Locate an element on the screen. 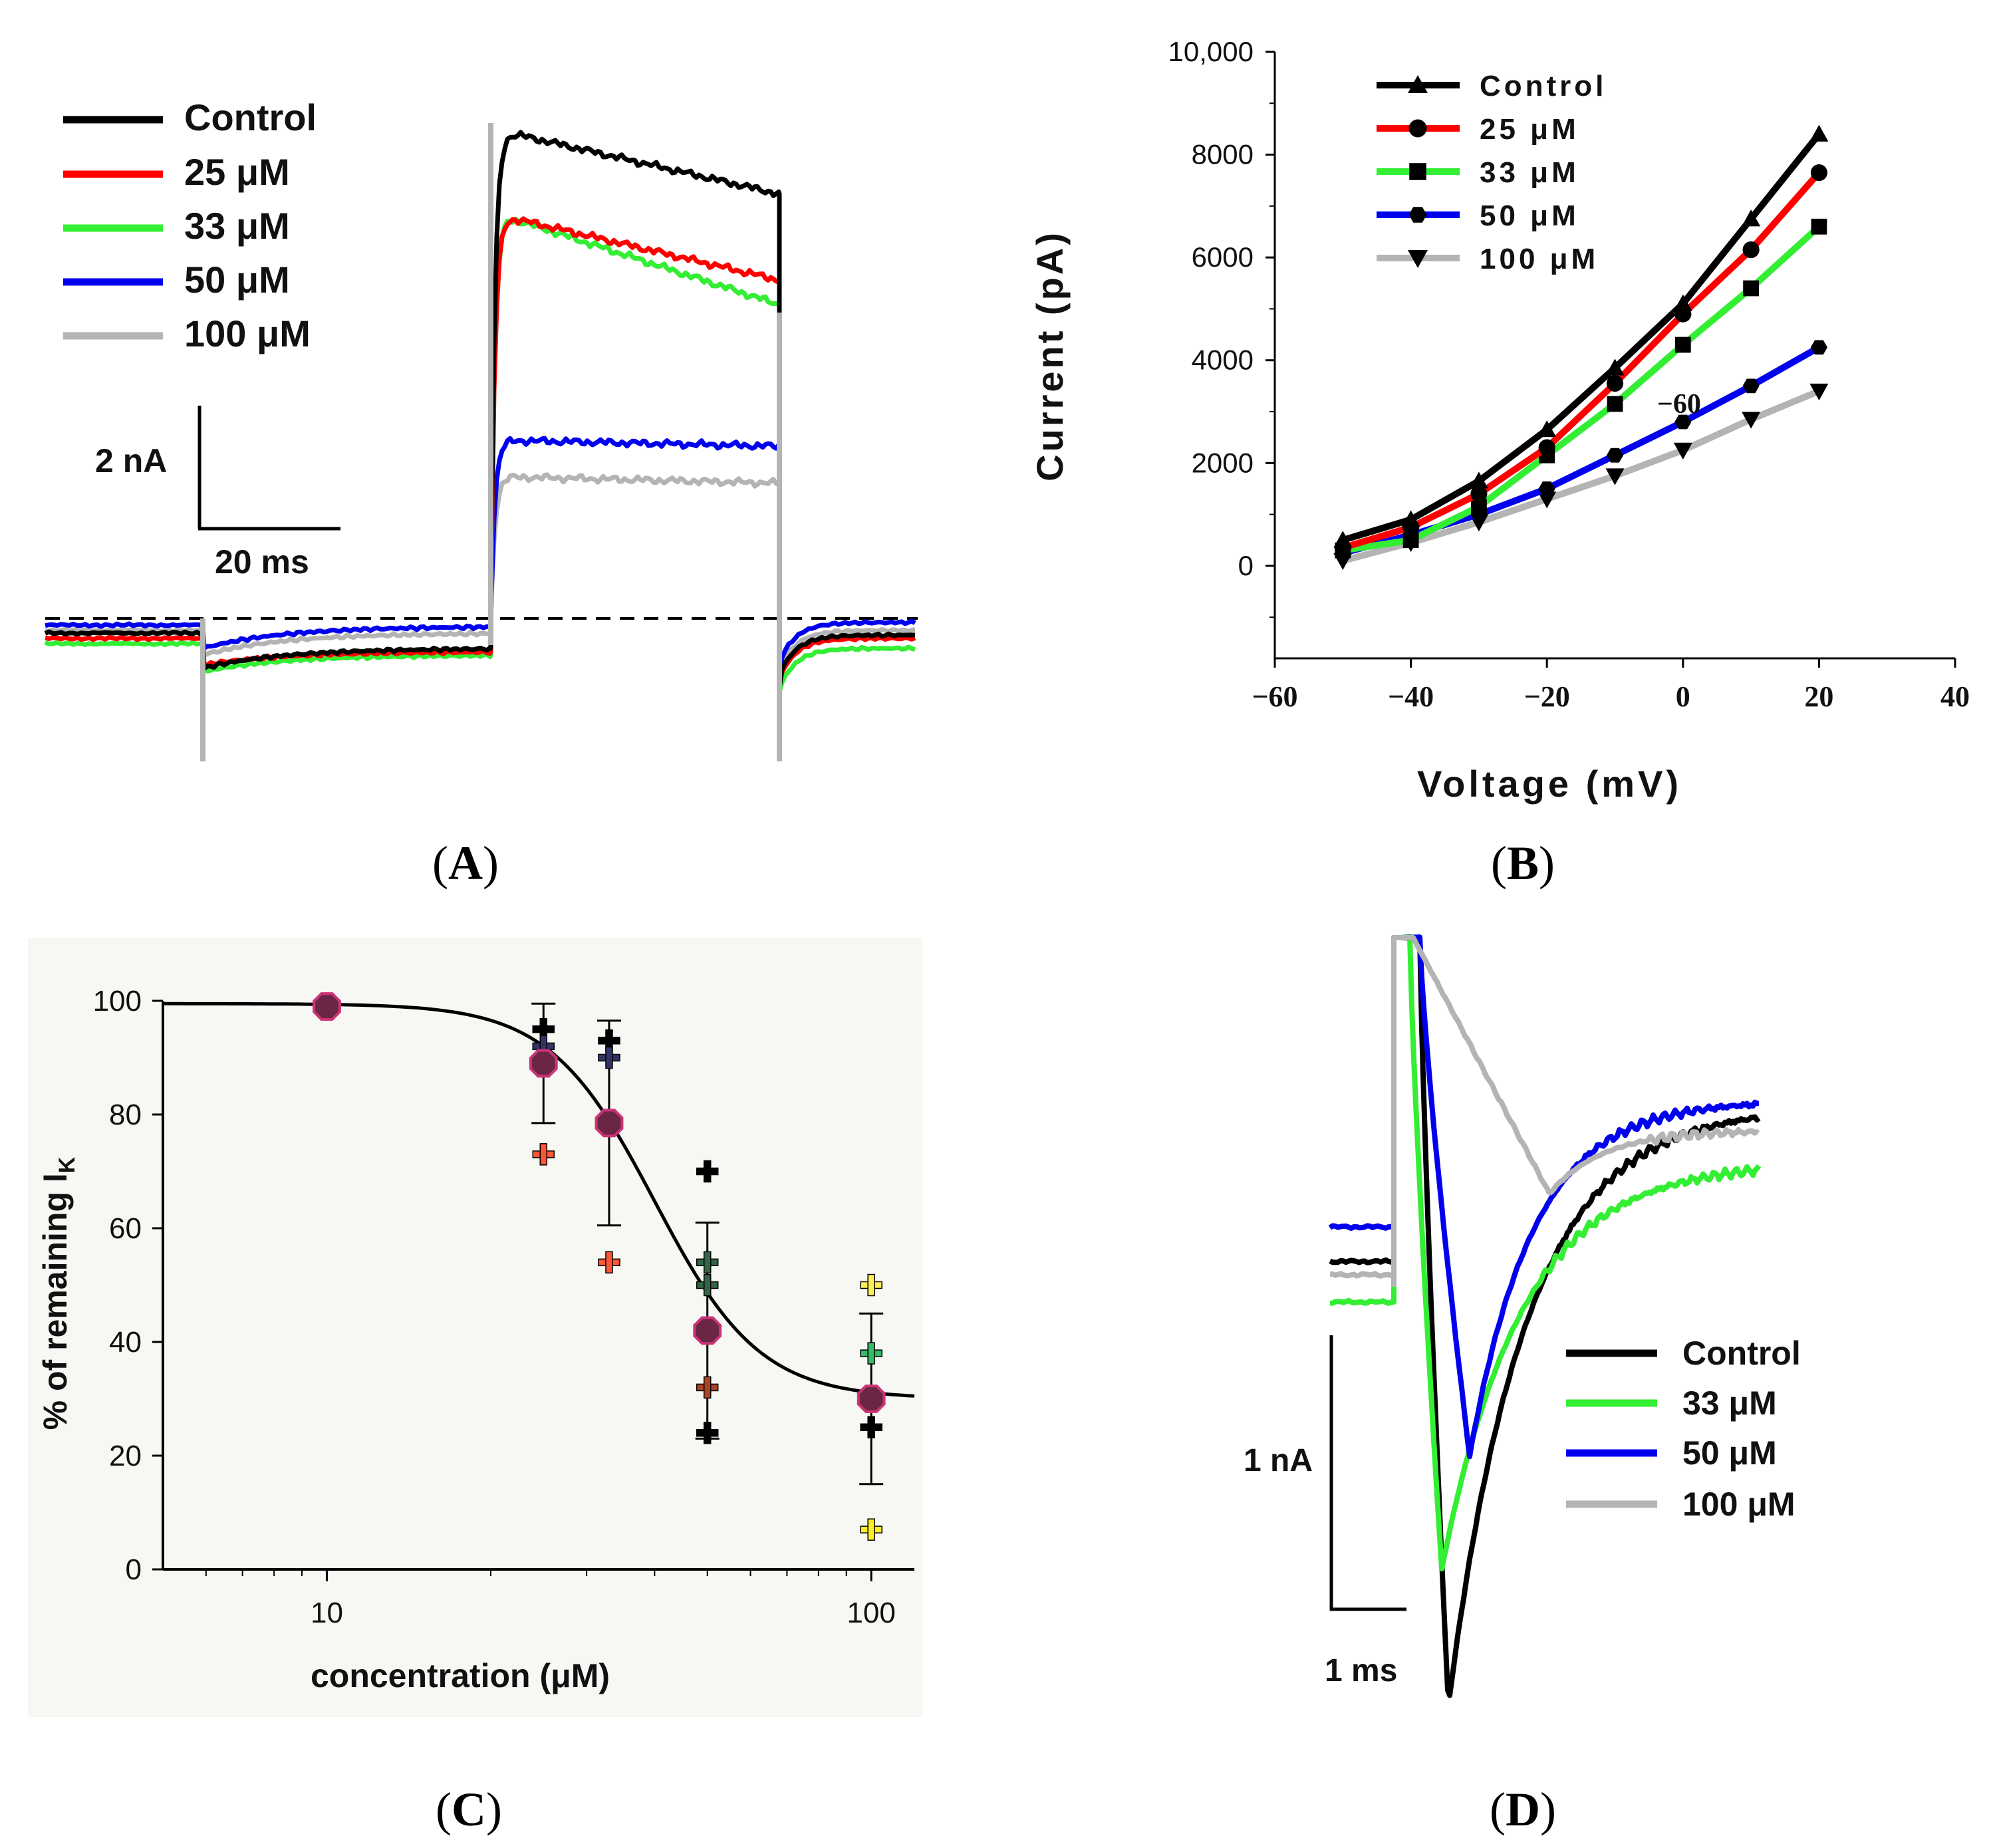 Image resolution: width=1993 pixels, height=1848 pixels. panel-b-x-tick-label: 0 is located at coordinates (1683, 696).